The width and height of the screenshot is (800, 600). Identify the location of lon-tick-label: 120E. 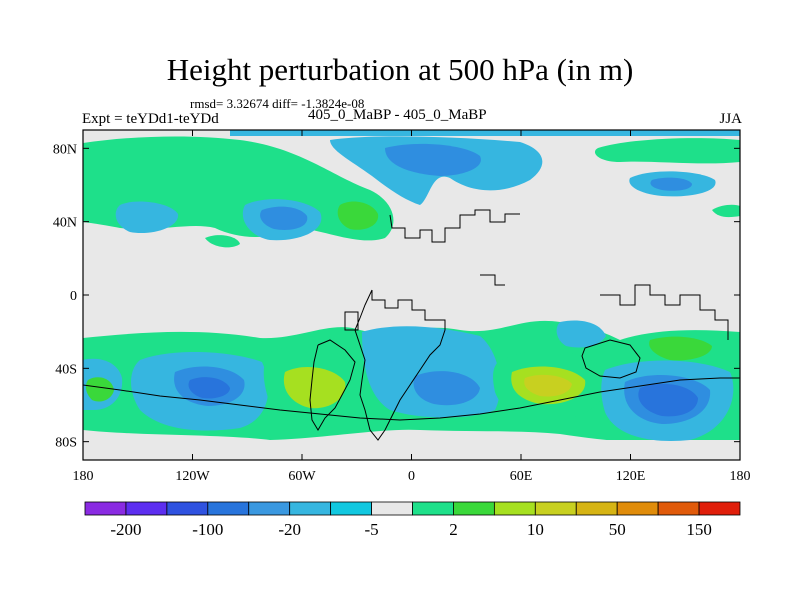
(631, 476).